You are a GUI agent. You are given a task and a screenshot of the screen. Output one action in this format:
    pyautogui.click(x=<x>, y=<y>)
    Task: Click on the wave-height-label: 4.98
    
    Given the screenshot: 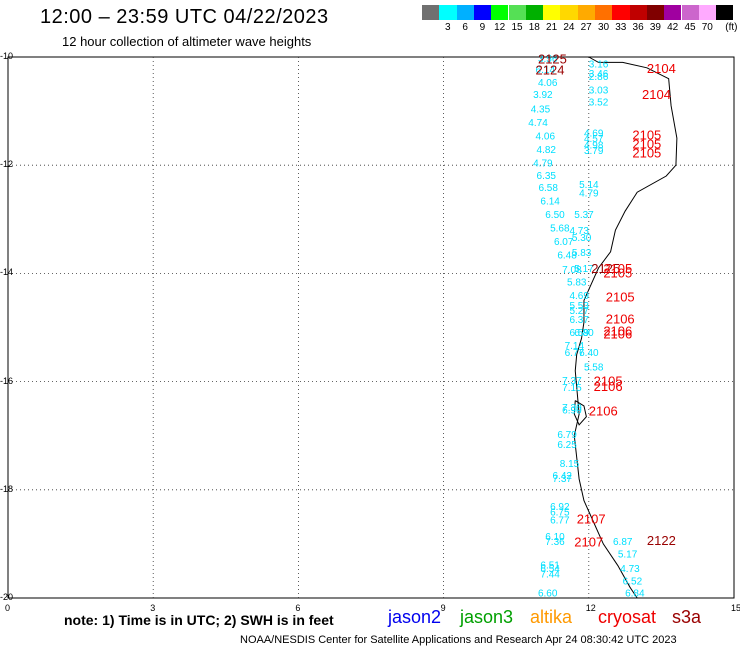 What is the action you would take?
    pyautogui.click(x=594, y=146)
    